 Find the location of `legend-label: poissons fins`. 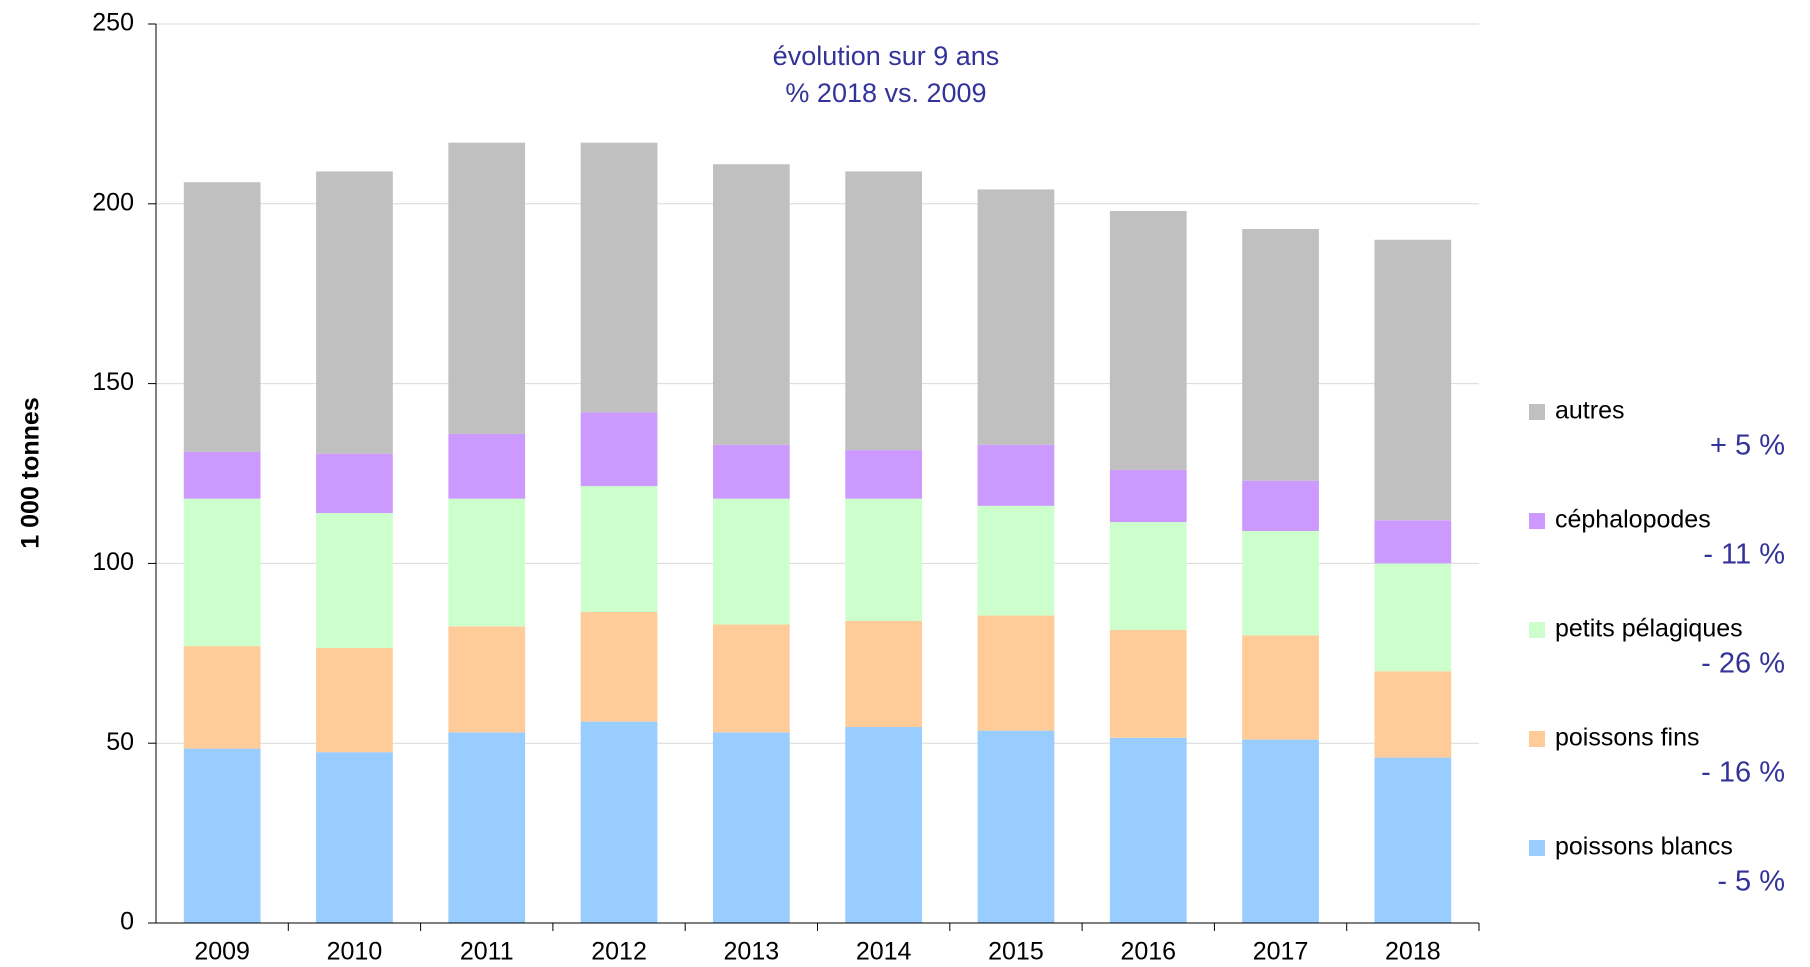

legend-label: poissons fins is located at coordinates (1627, 738).